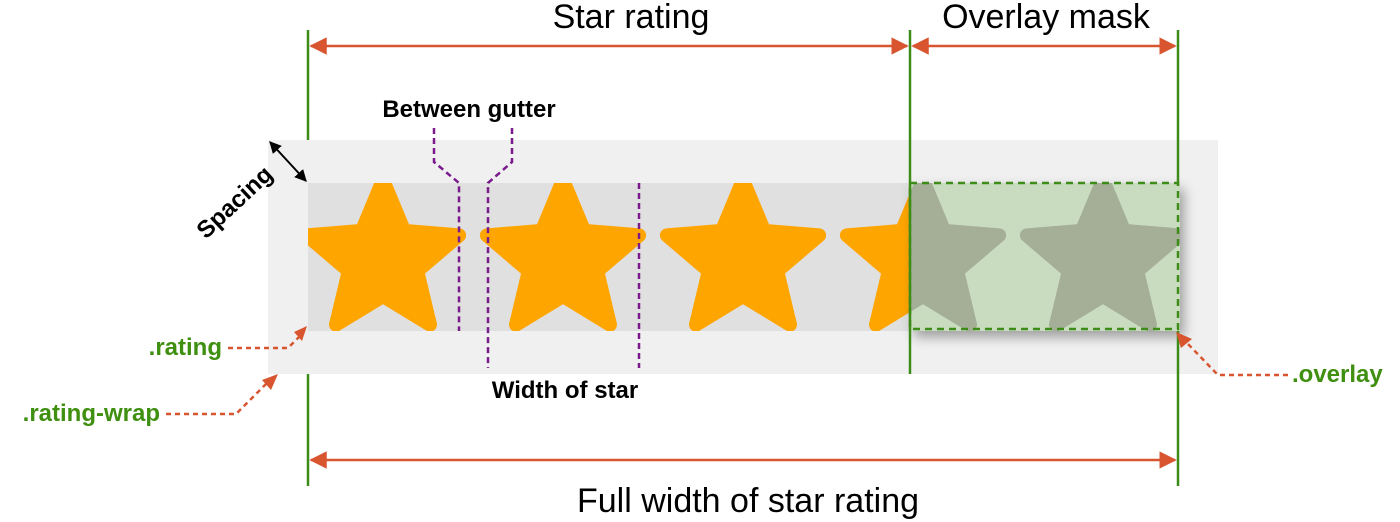  Describe the element at coordinates (185, 347) in the screenshot. I see `rating-class-label: .rating` at that location.